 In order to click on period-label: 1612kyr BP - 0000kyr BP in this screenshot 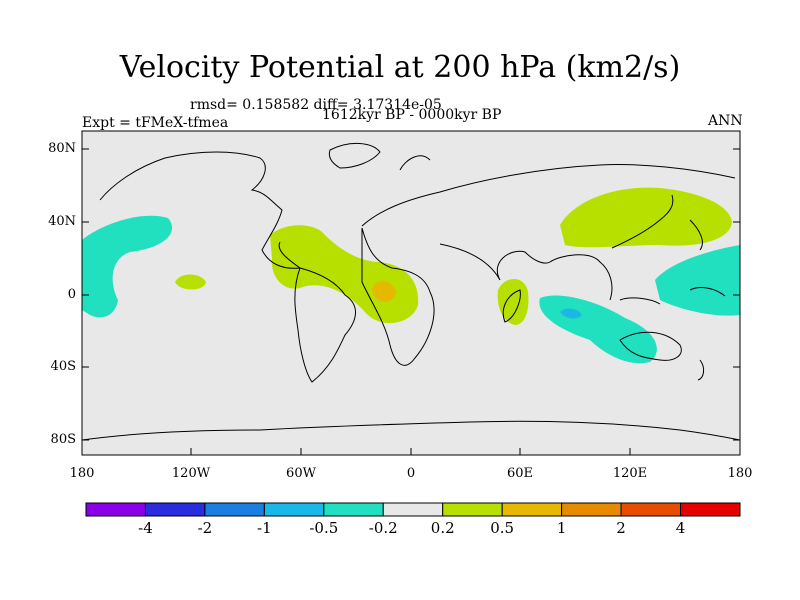, I will do `click(412, 115)`.